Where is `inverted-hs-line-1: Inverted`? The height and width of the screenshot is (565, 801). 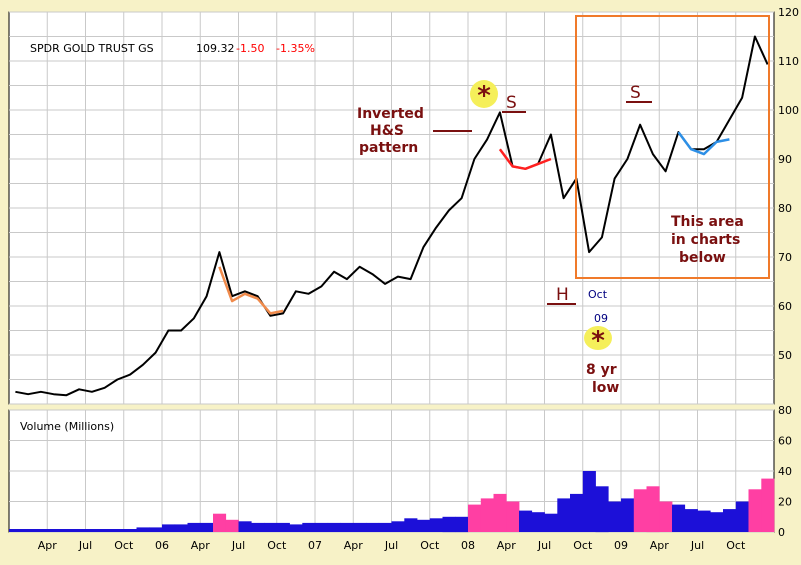 inverted-hs-line-1: Inverted is located at coordinates (390, 114).